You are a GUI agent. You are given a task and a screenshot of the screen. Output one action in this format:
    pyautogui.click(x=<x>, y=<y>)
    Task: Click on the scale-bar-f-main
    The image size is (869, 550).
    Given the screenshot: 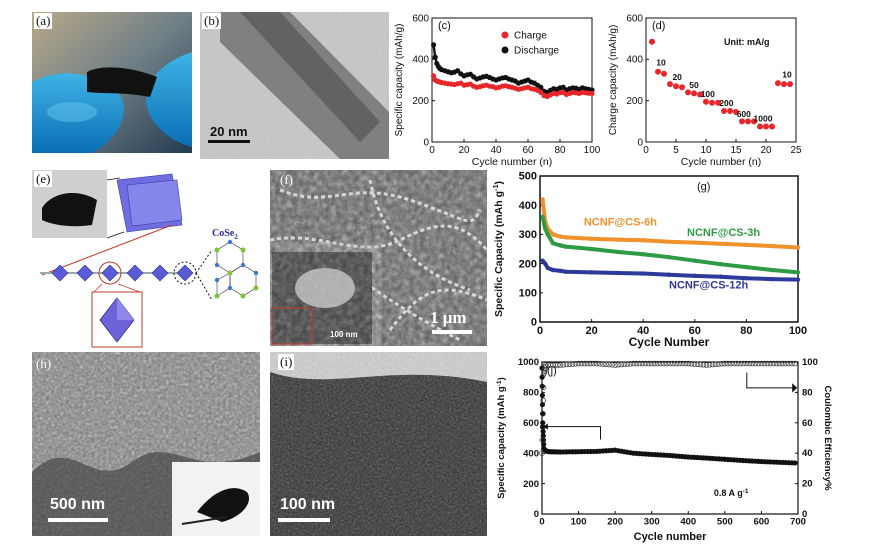 What is the action you would take?
    pyautogui.click(x=452, y=332)
    